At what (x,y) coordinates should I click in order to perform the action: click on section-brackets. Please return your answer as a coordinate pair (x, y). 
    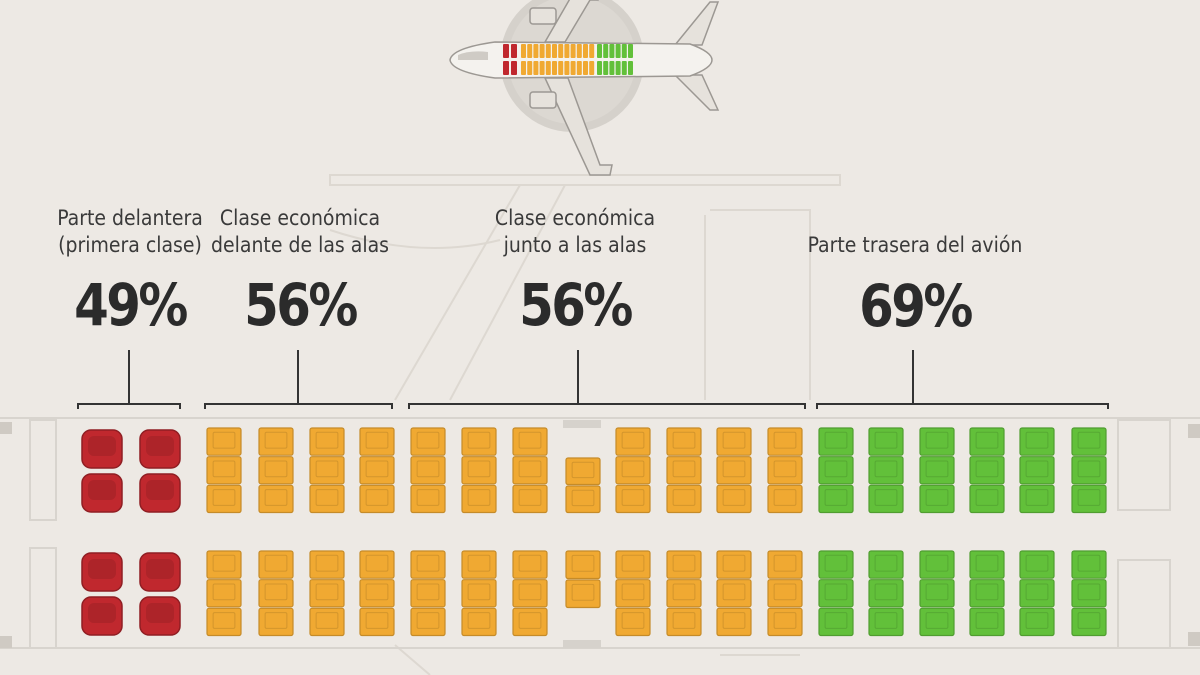
    Looking at the image, I should click on (593, 379).